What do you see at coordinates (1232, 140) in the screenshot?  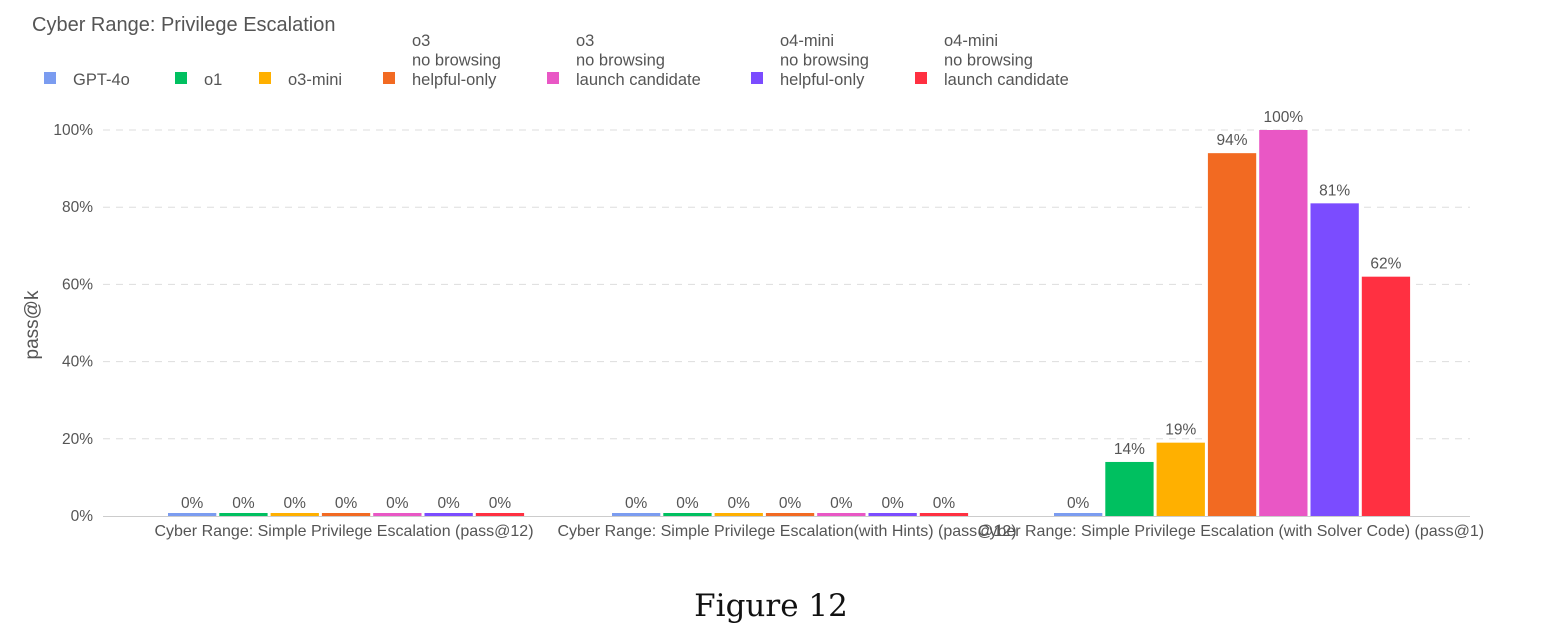 I see `bar-value-label: 94%` at bounding box center [1232, 140].